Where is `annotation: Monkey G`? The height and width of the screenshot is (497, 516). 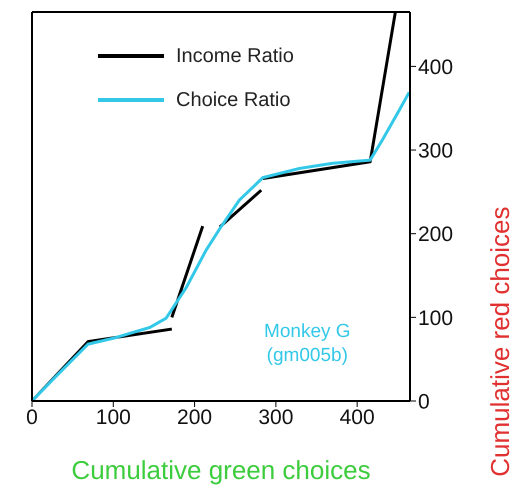 annotation: Monkey G is located at coordinates (307, 332).